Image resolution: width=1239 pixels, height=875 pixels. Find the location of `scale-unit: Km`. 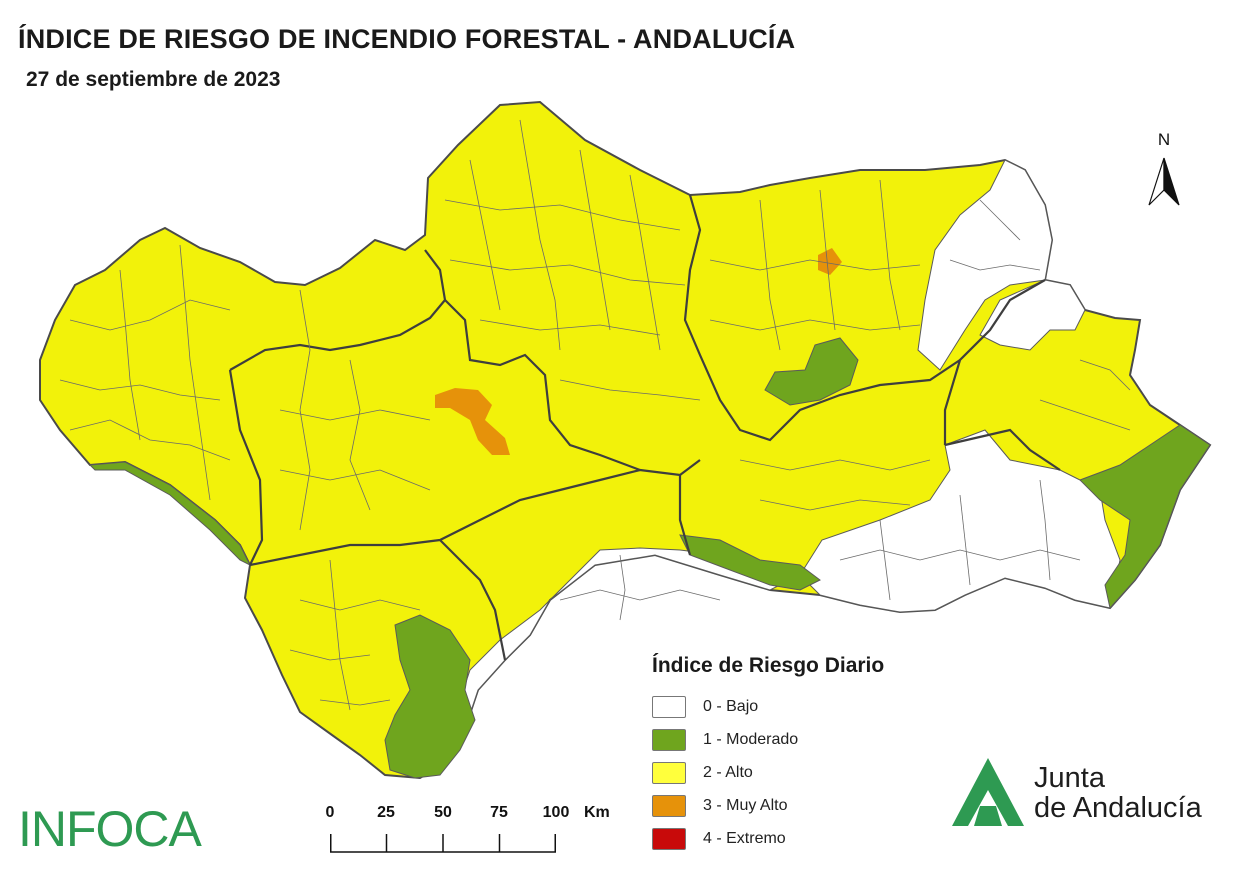

scale-unit: Km is located at coordinates (597, 812).